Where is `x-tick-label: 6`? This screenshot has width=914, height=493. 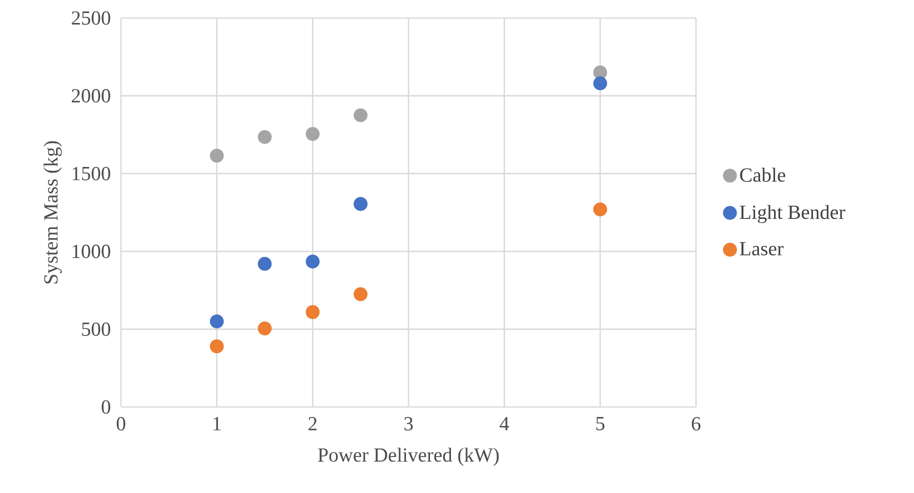
x-tick-label: 6 is located at coordinates (696, 423).